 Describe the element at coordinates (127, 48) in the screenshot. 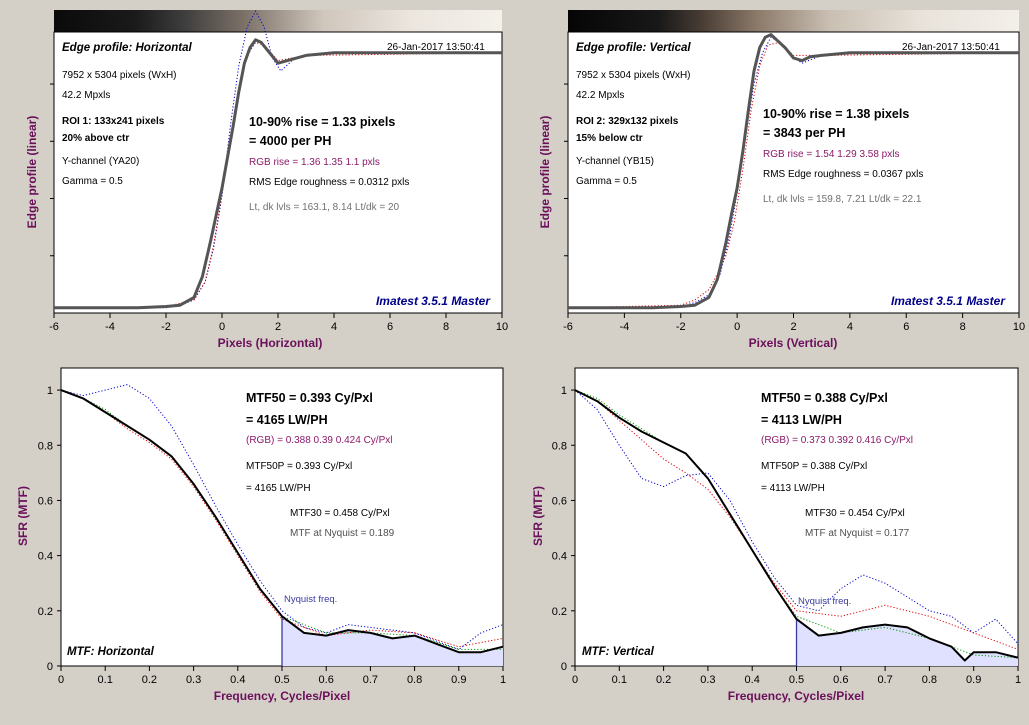

I see `edge-title: Edge profile: Horizontal` at that location.